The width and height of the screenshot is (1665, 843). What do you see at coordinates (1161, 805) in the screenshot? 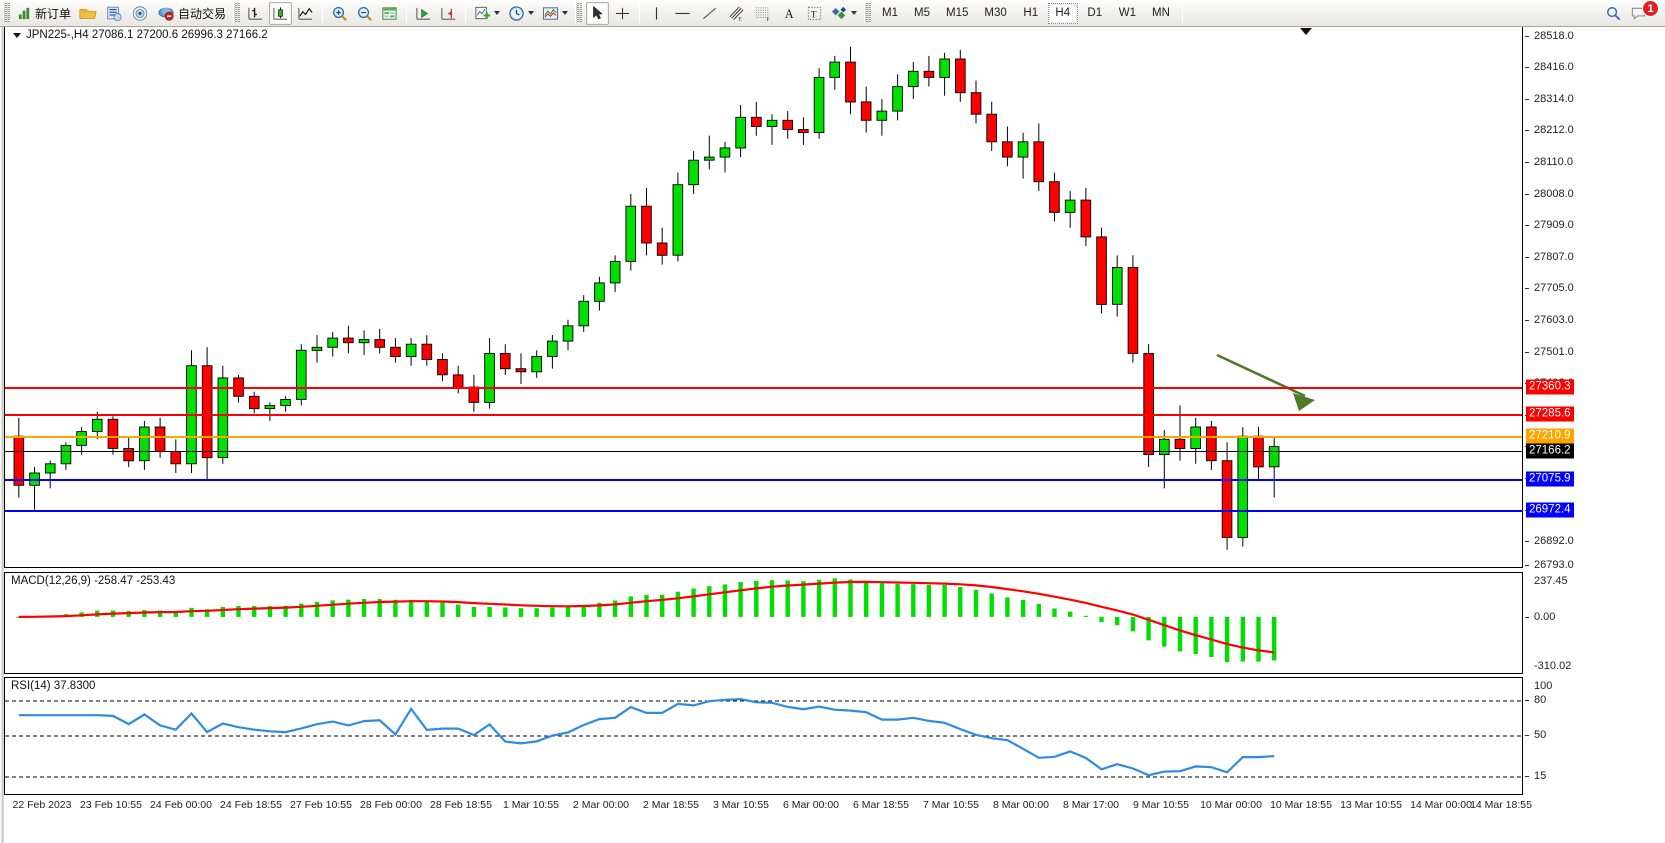
I see `time-label-16: 9 Mar 10:55` at bounding box center [1161, 805].